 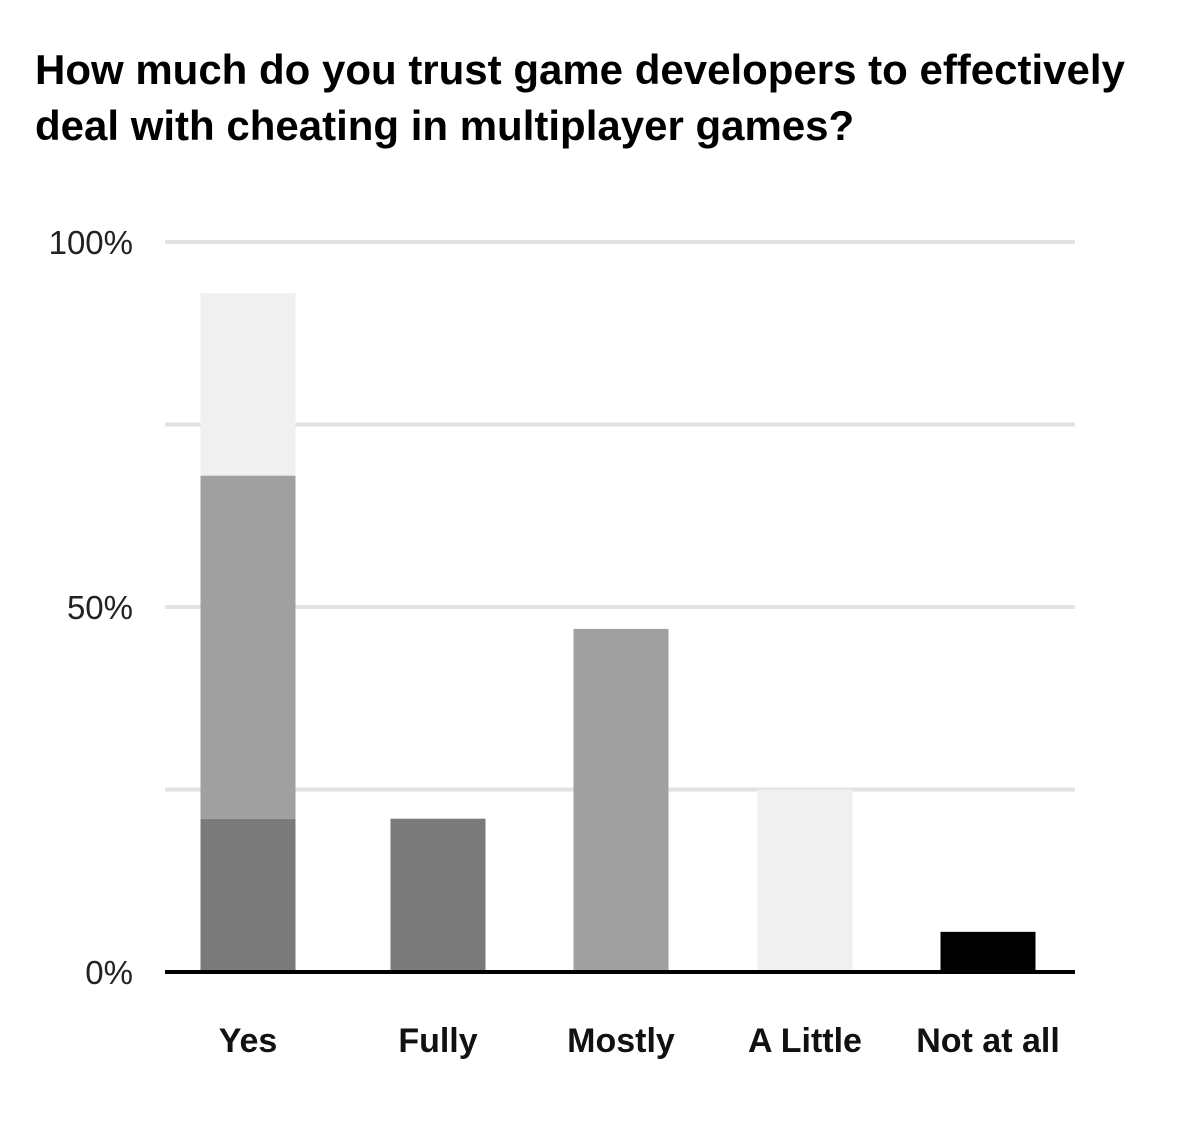 What do you see at coordinates (805, 1041) in the screenshot?
I see `x-category-label: A Little` at bounding box center [805, 1041].